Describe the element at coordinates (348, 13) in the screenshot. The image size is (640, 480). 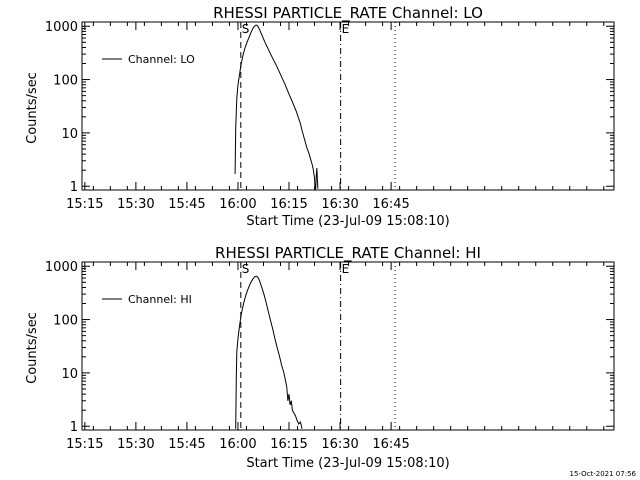
I see `chart-title: RHESSI PARTICLE_RATE Channel: LO` at that location.